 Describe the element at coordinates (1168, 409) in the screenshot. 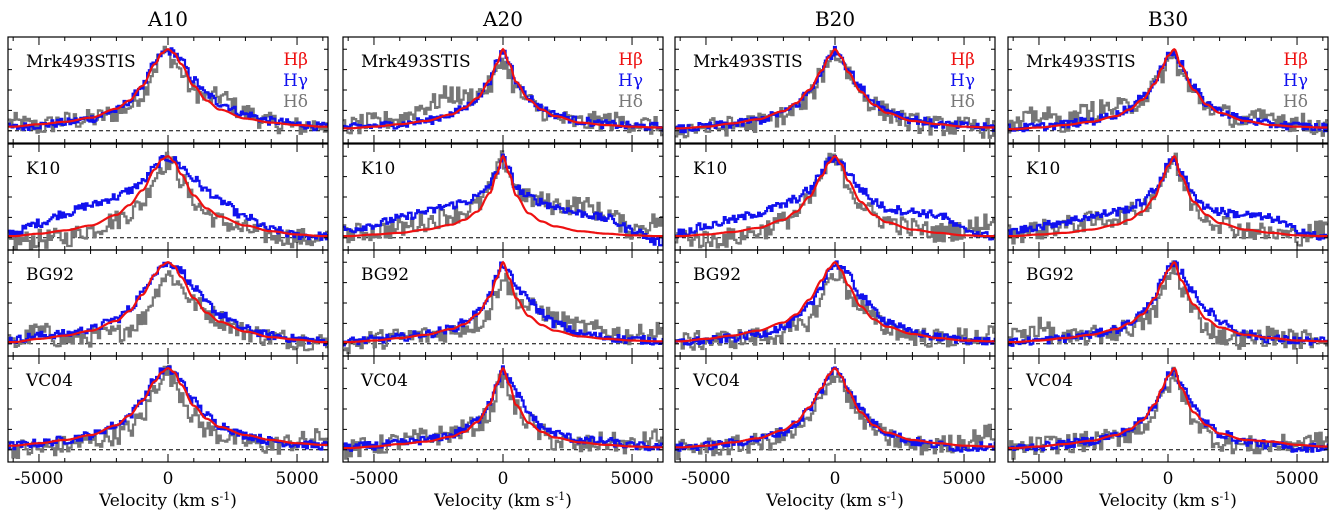

I see `panel-B30-VC04: VC04` at that location.